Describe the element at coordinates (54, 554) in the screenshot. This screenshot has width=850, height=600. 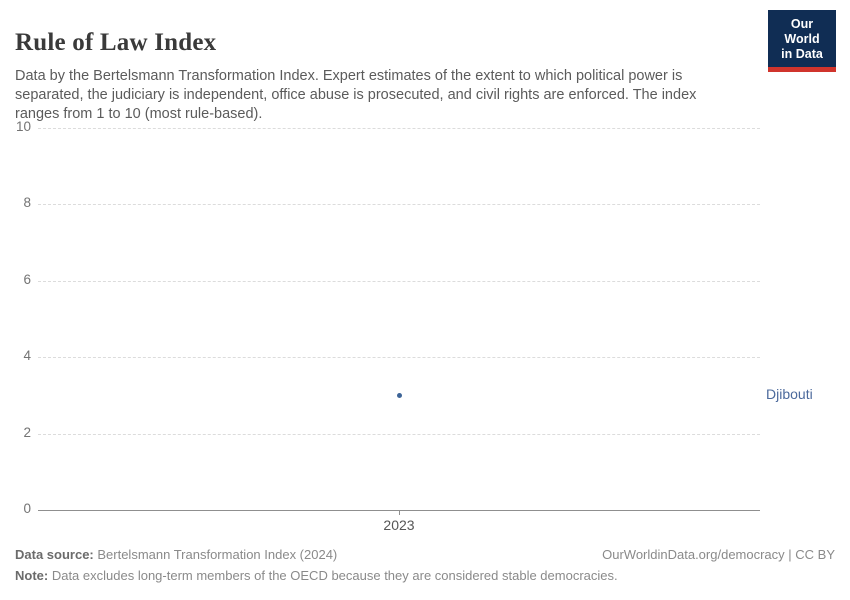
I see `data-source-label: Data source:` at that location.